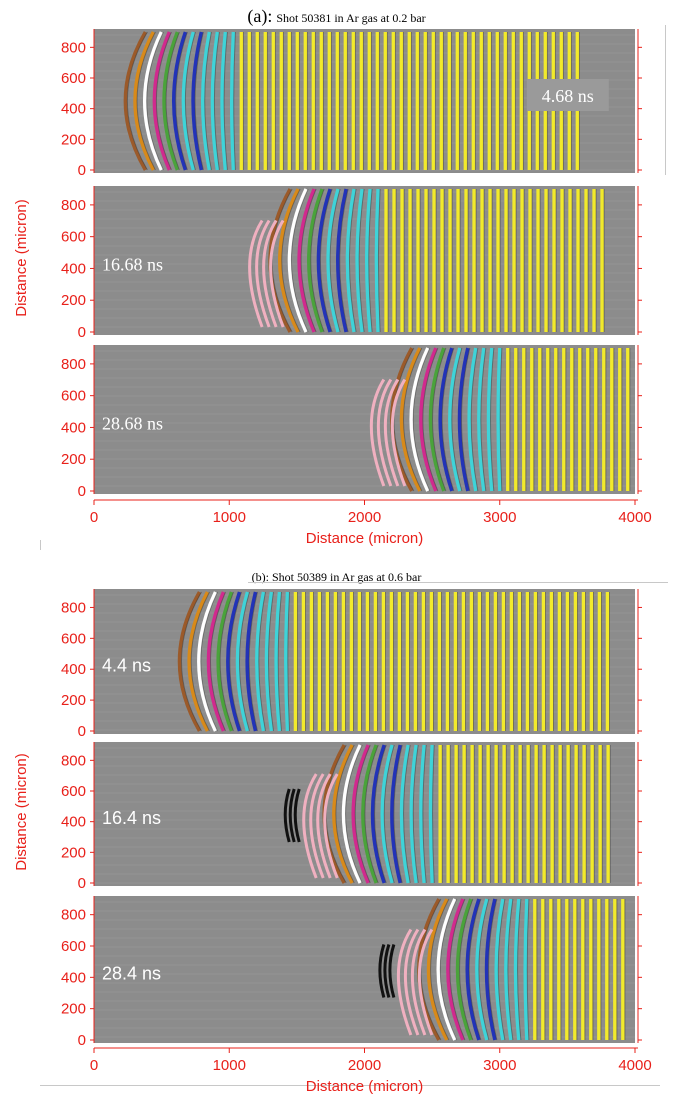 This screenshot has height=1100, width=673. What do you see at coordinates (229, 517) in the screenshot?
I see `x-tick-label: 1000` at bounding box center [229, 517].